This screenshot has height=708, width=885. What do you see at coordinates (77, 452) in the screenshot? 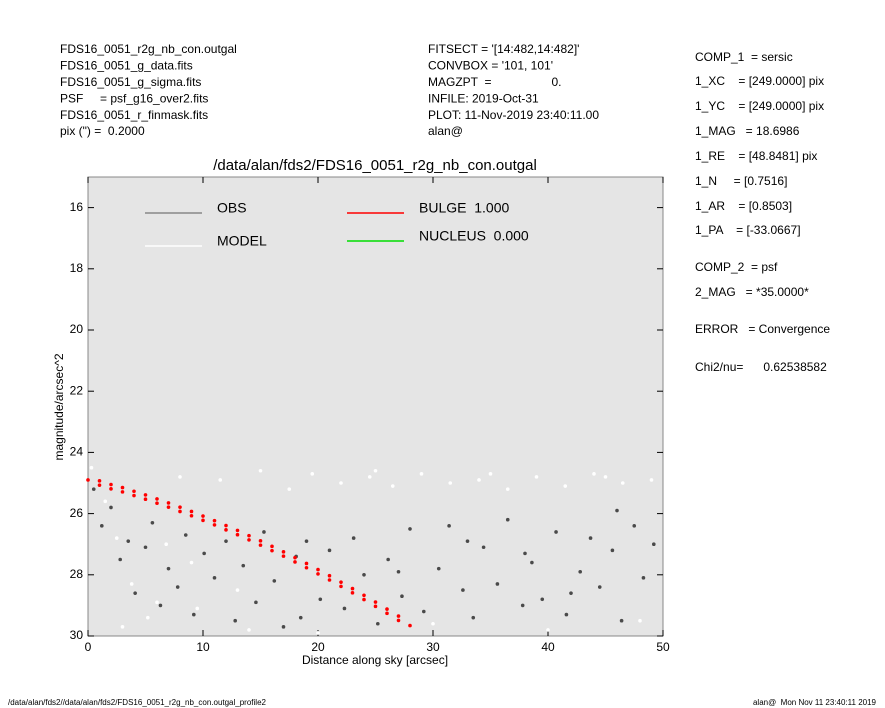
I see `y-tick-label: 24` at bounding box center [77, 452].